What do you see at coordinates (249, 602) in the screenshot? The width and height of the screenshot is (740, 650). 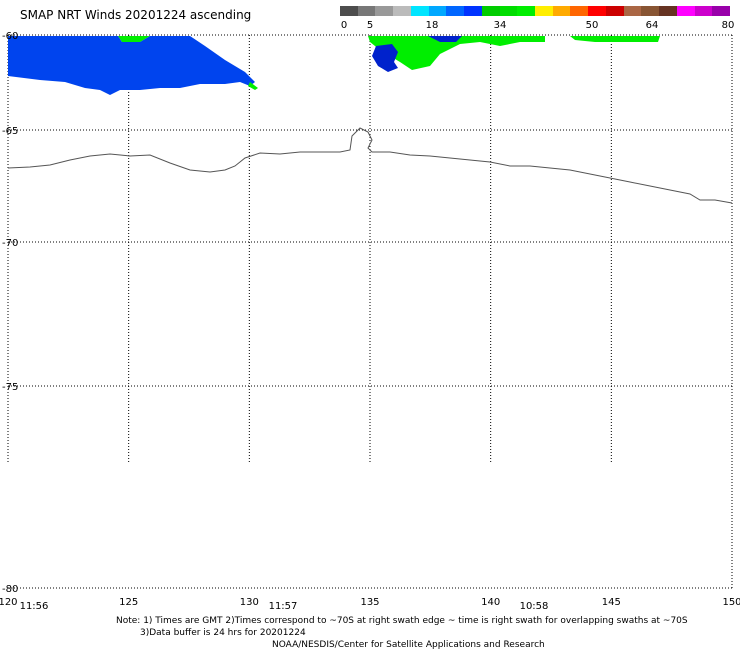 I see `lon-tick-label: 130` at bounding box center [249, 602].